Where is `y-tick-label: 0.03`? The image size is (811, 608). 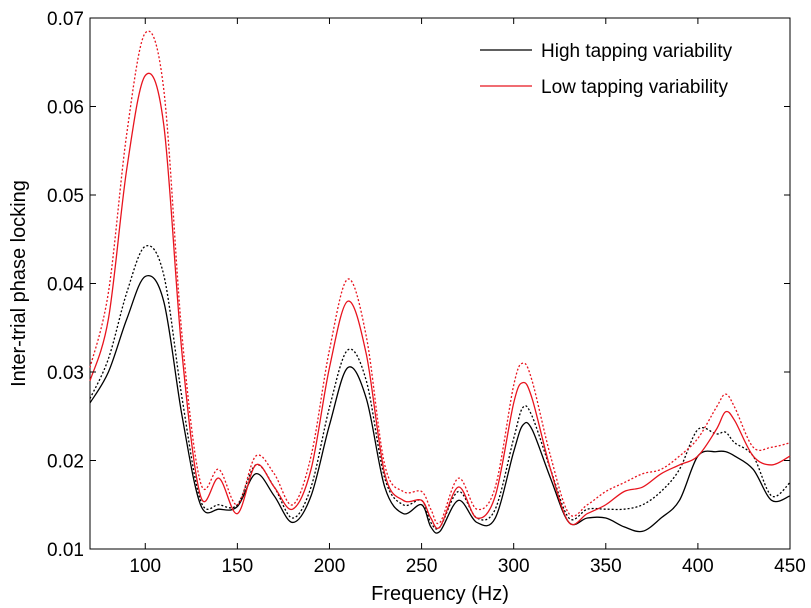 y-tick-label: 0.03 is located at coordinates (65, 373).